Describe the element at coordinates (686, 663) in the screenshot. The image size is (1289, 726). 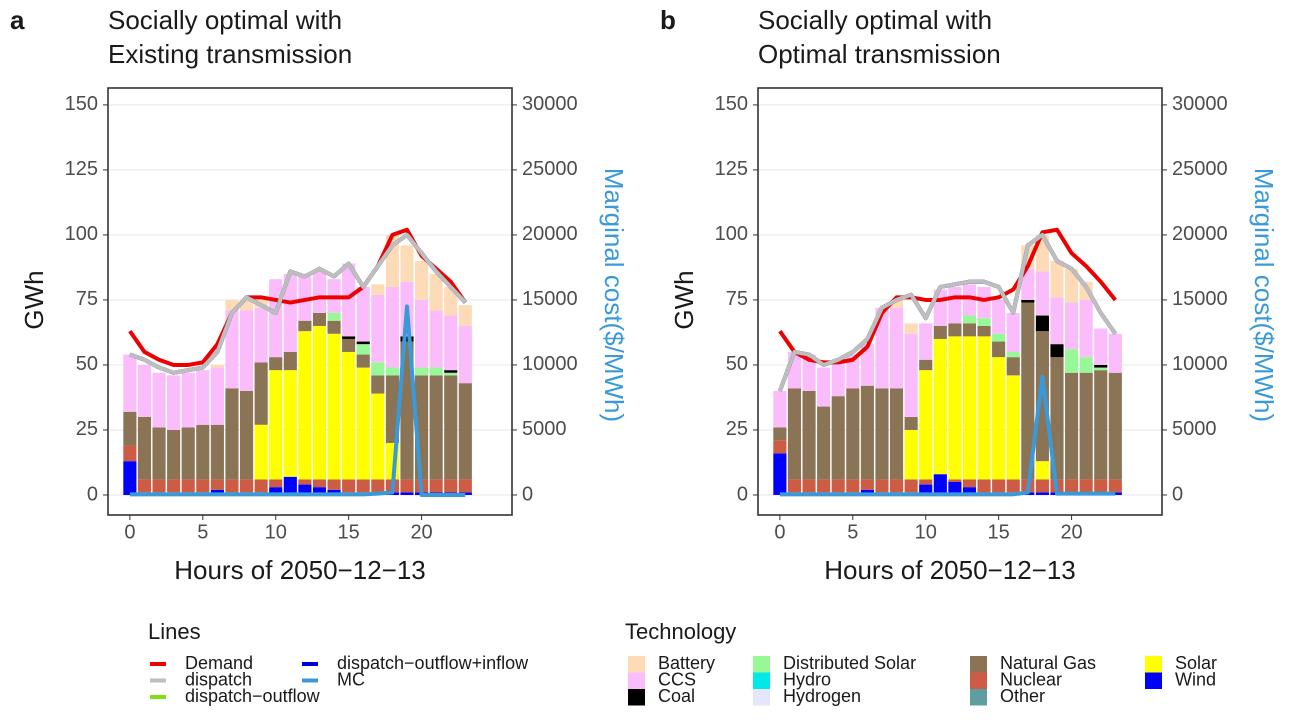
I see `legend-label: Battery` at that location.